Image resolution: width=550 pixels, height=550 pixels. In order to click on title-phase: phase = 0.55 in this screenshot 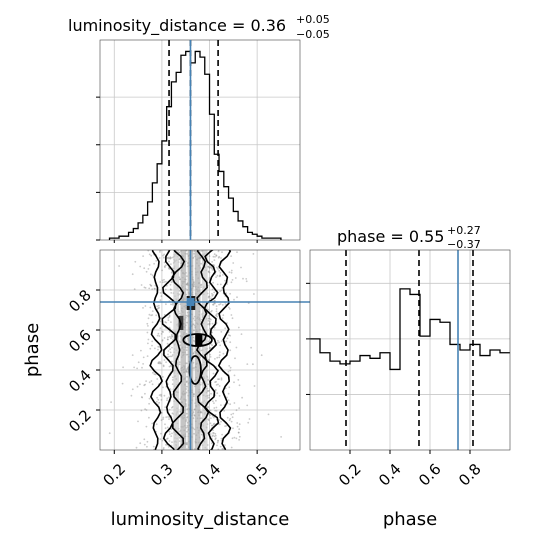, I will do `click(390, 236)`.